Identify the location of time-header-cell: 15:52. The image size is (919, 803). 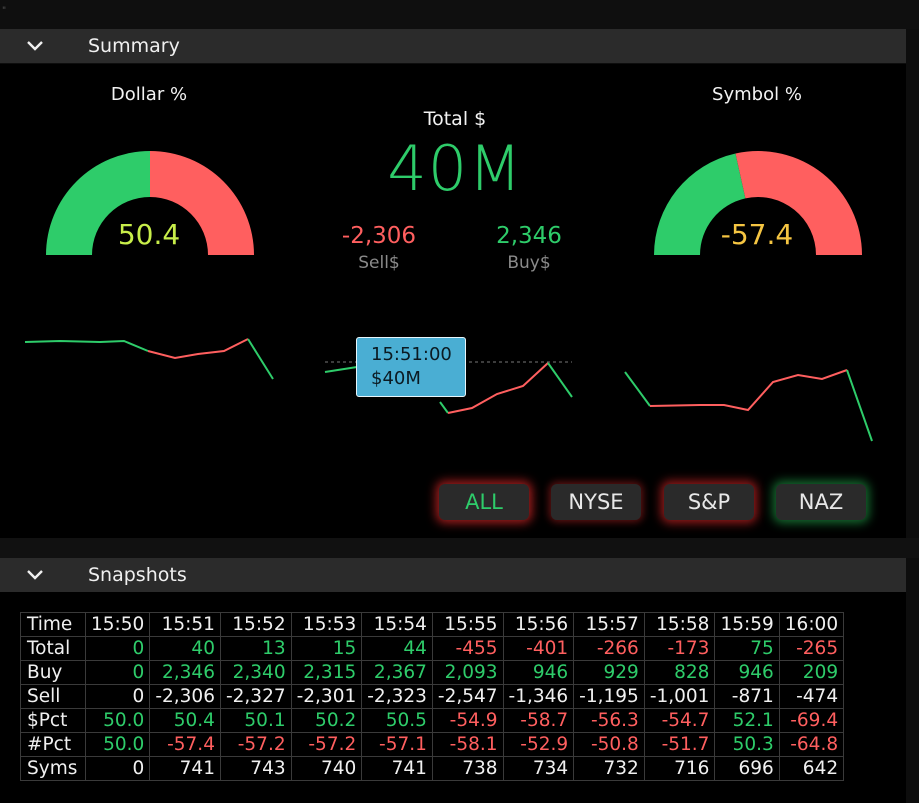
(255, 624).